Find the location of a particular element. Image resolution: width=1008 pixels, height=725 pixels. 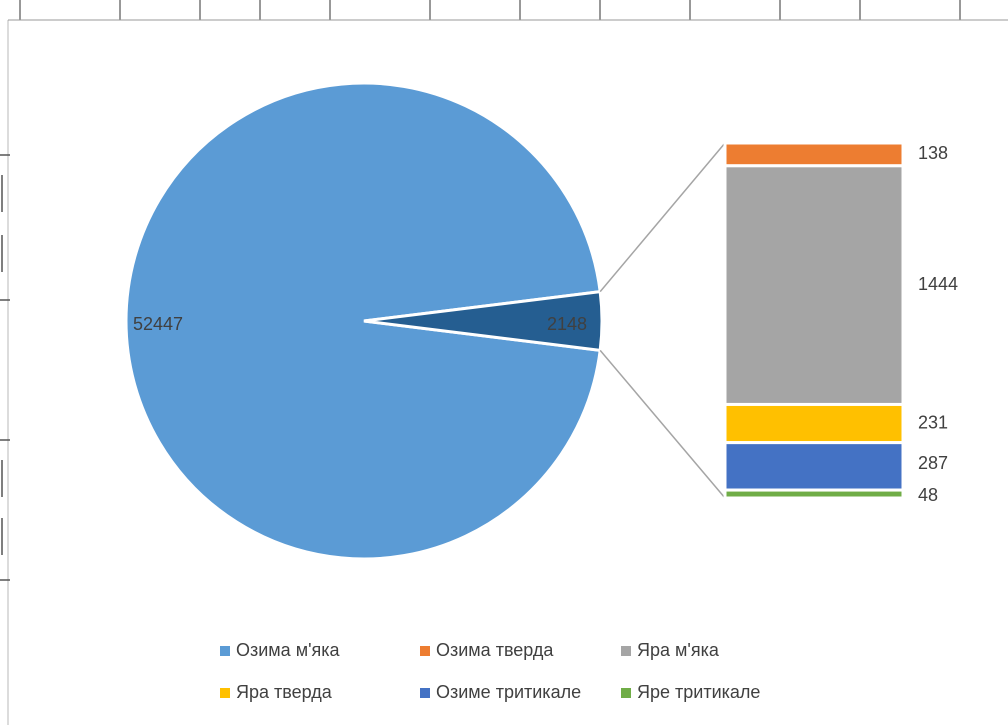

data-label: 2148 is located at coordinates (567, 324).